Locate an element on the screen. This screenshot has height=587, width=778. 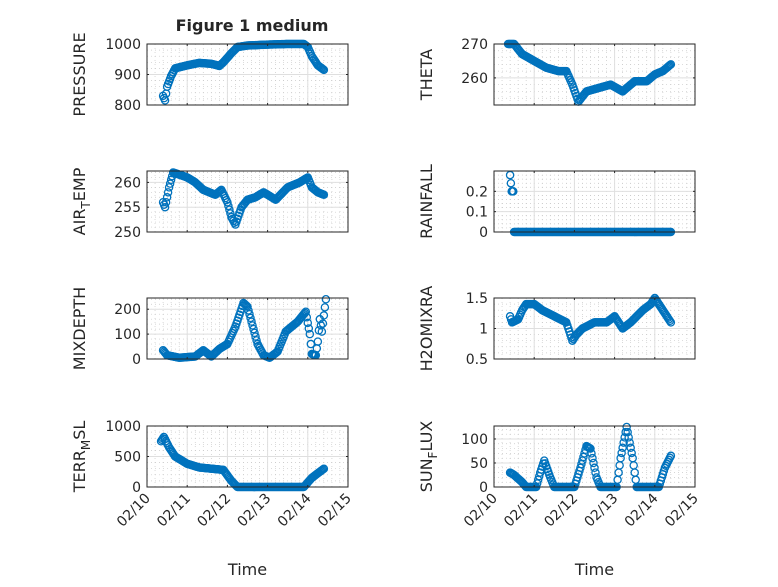
y-axis-label: PRESSURE is located at coordinates (79, 74).